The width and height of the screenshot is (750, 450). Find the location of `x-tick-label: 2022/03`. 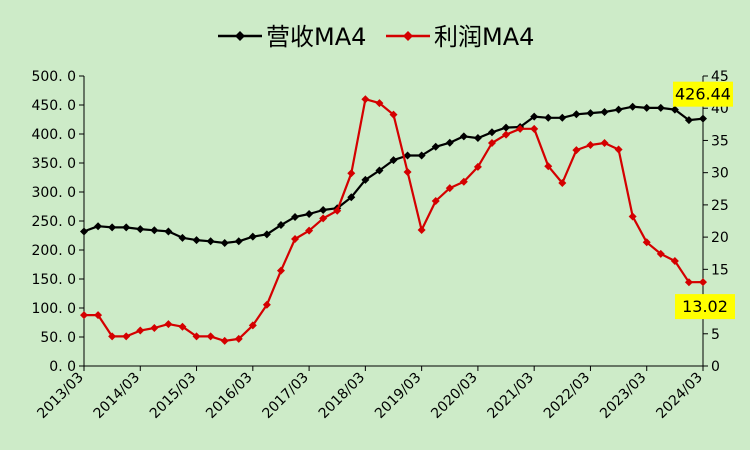

x-tick-label: 2022/03 is located at coordinates (567, 396).